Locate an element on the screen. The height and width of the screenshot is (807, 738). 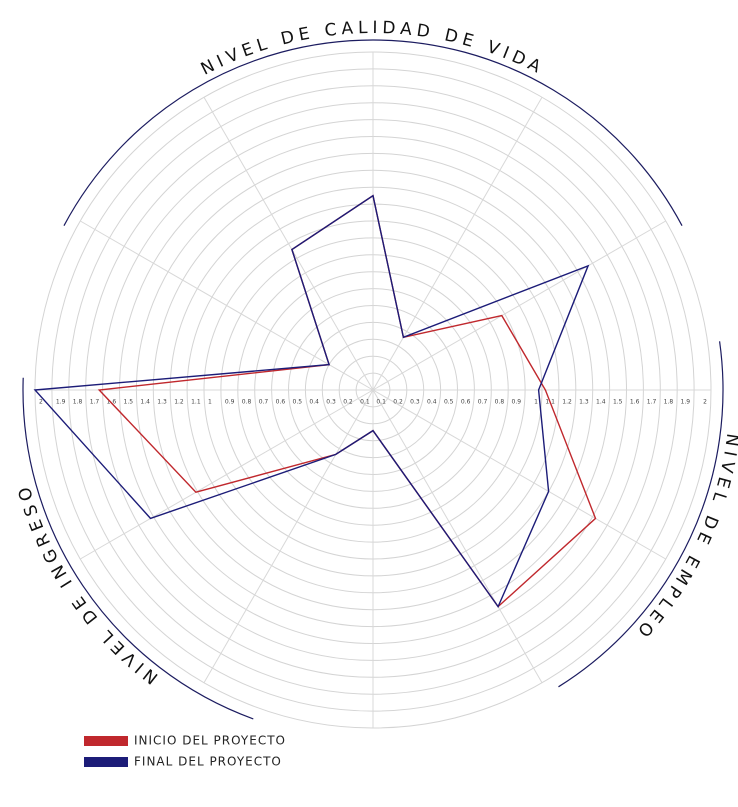
axis-label-path: NIVEL DE EMPLEO is located at coordinates (683, 538).